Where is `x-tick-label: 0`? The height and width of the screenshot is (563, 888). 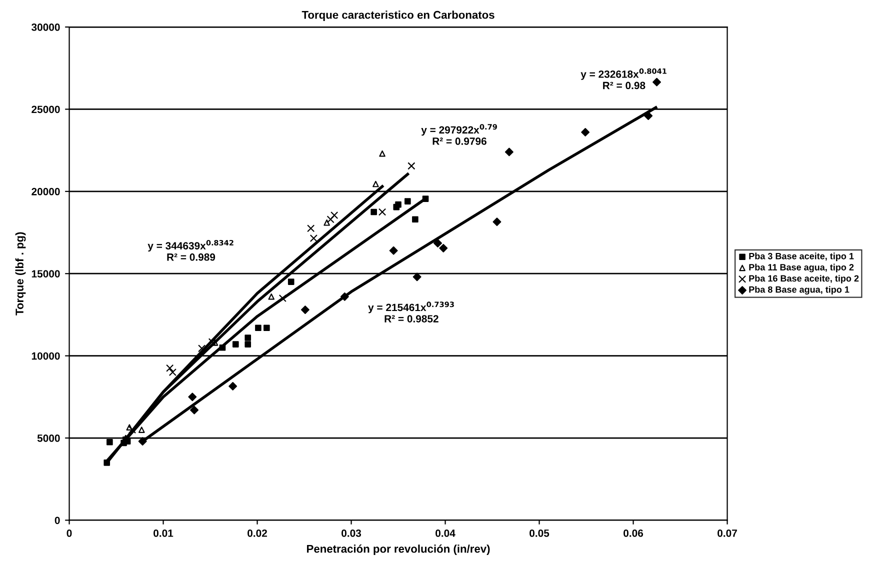
x-tick-label: 0 is located at coordinates (69, 533).